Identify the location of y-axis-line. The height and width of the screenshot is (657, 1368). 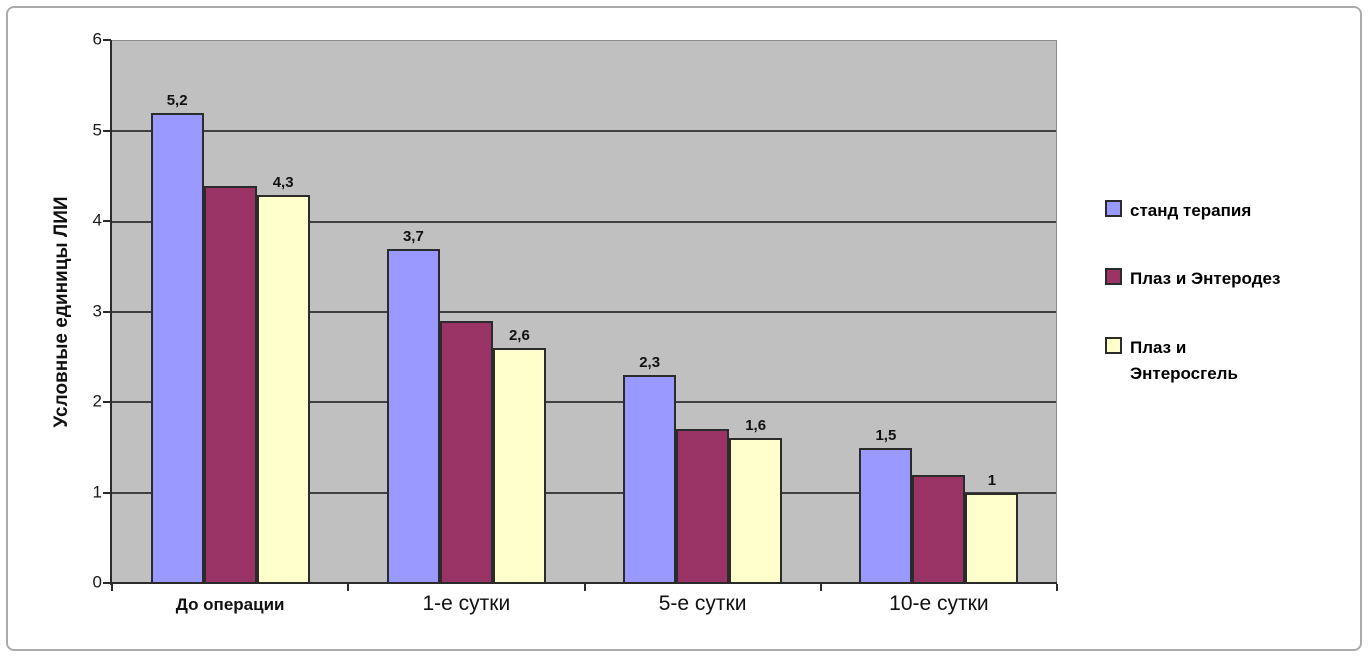
(111, 312).